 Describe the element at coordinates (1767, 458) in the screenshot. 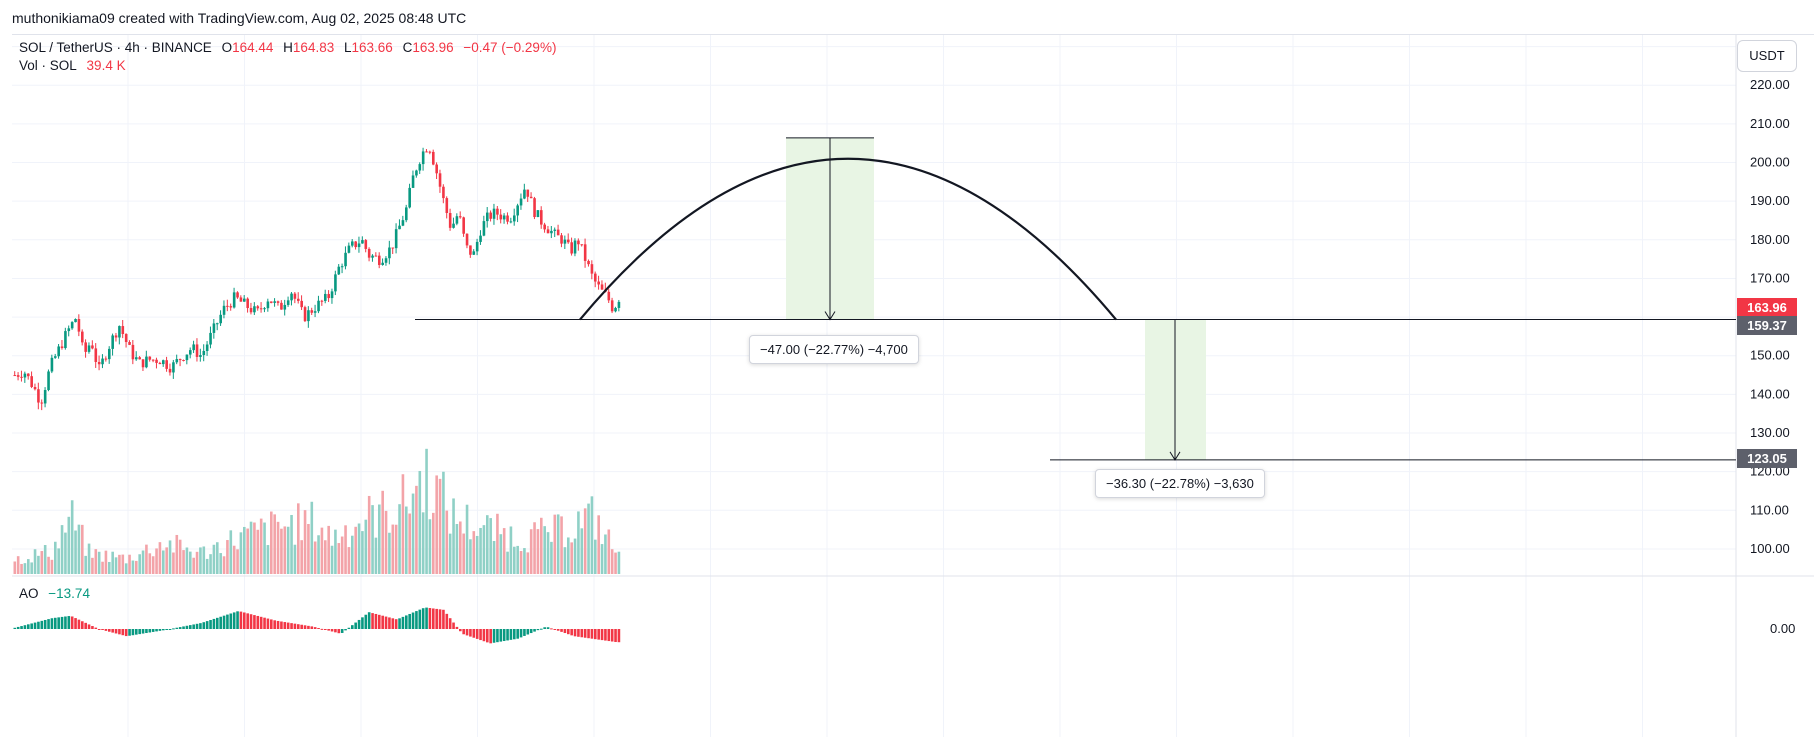

I see `target-price-badge: 123.05` at that location.